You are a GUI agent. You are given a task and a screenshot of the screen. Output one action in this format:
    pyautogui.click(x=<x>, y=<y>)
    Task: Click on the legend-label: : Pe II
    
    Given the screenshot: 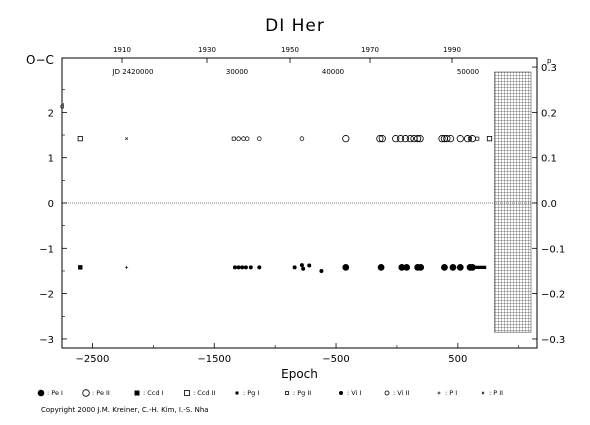 What is the action you would take?
    pyautogui.click(x=101, y=393)
    